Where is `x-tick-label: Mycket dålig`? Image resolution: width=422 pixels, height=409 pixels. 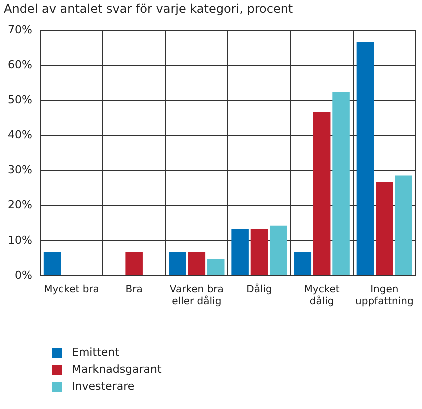 x-tick-label: Mycket dålig is located at coordinates (322, 296).